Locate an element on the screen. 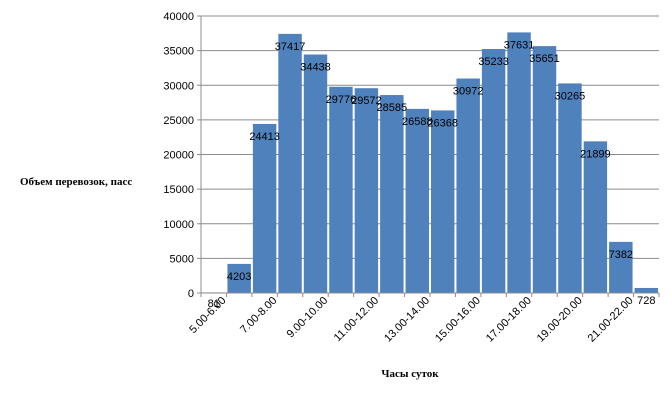 The width and height of the screenshot is (672, 400). data-label: 30972 is located at coordinates (468, 92).